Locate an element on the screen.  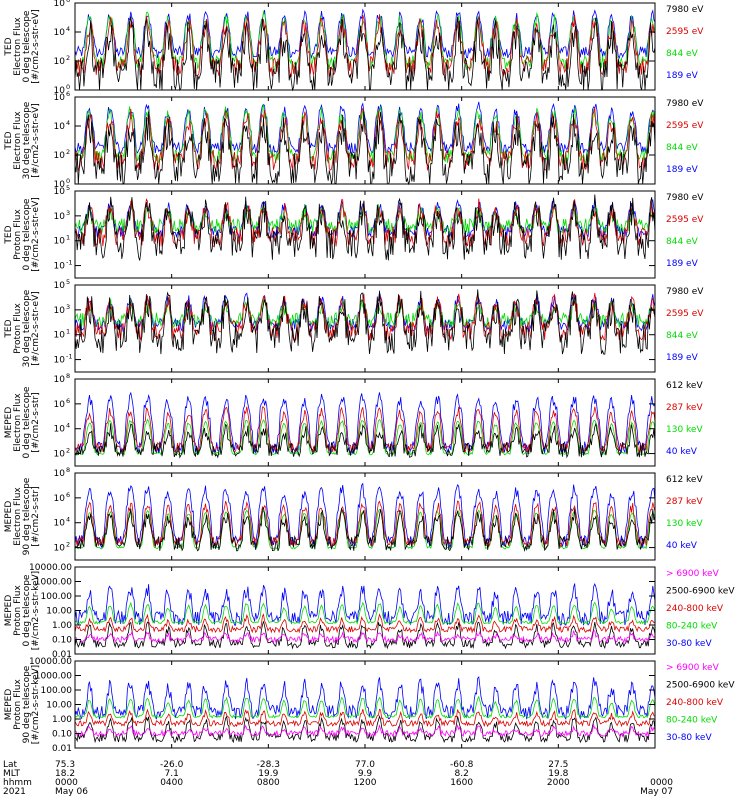
legend-entry: 612 keV is located at coordinates (684, 480).